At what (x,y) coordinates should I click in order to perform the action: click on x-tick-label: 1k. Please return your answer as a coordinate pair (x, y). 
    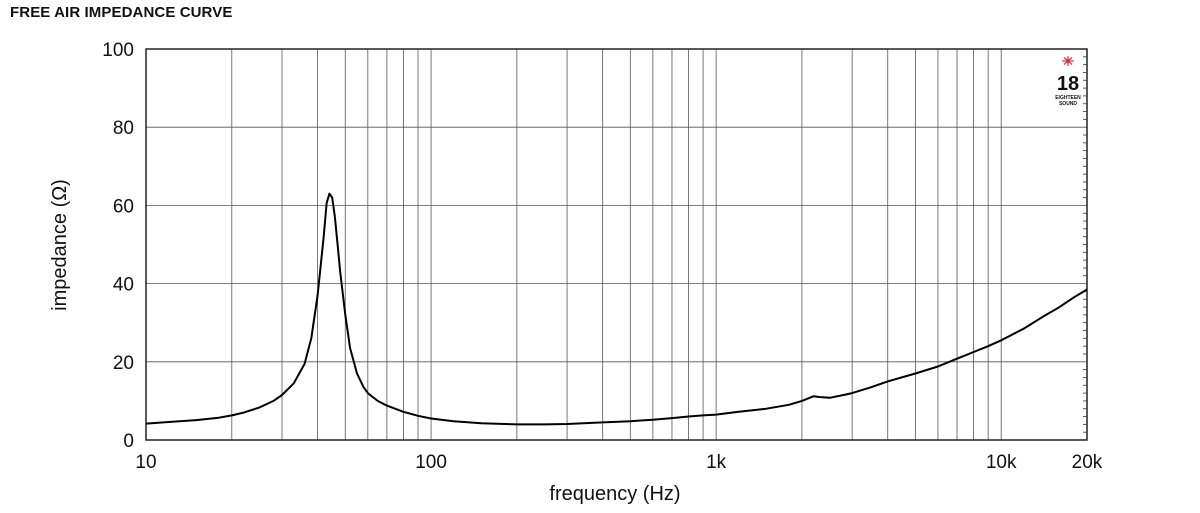
    Looking at the image, I should click on (716, 462).